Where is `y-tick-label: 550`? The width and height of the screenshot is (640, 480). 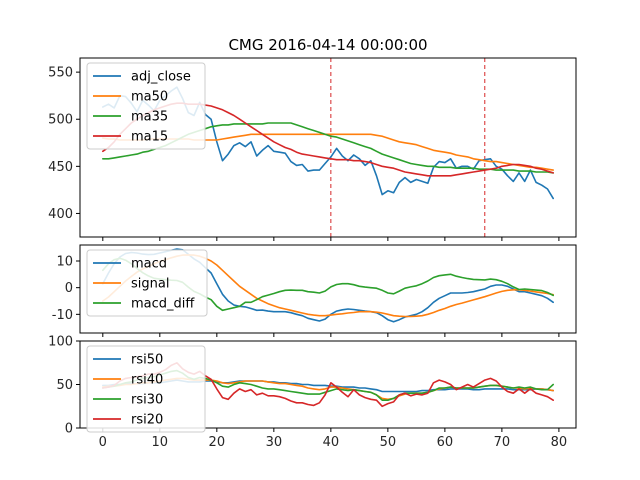
y-tick-label: 550 is located at coordinates (60, 73).